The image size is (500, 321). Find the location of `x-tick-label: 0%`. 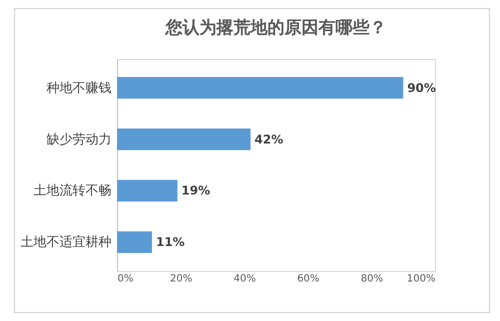

x-tick-label: 0% is located at coordinates (126, 279).